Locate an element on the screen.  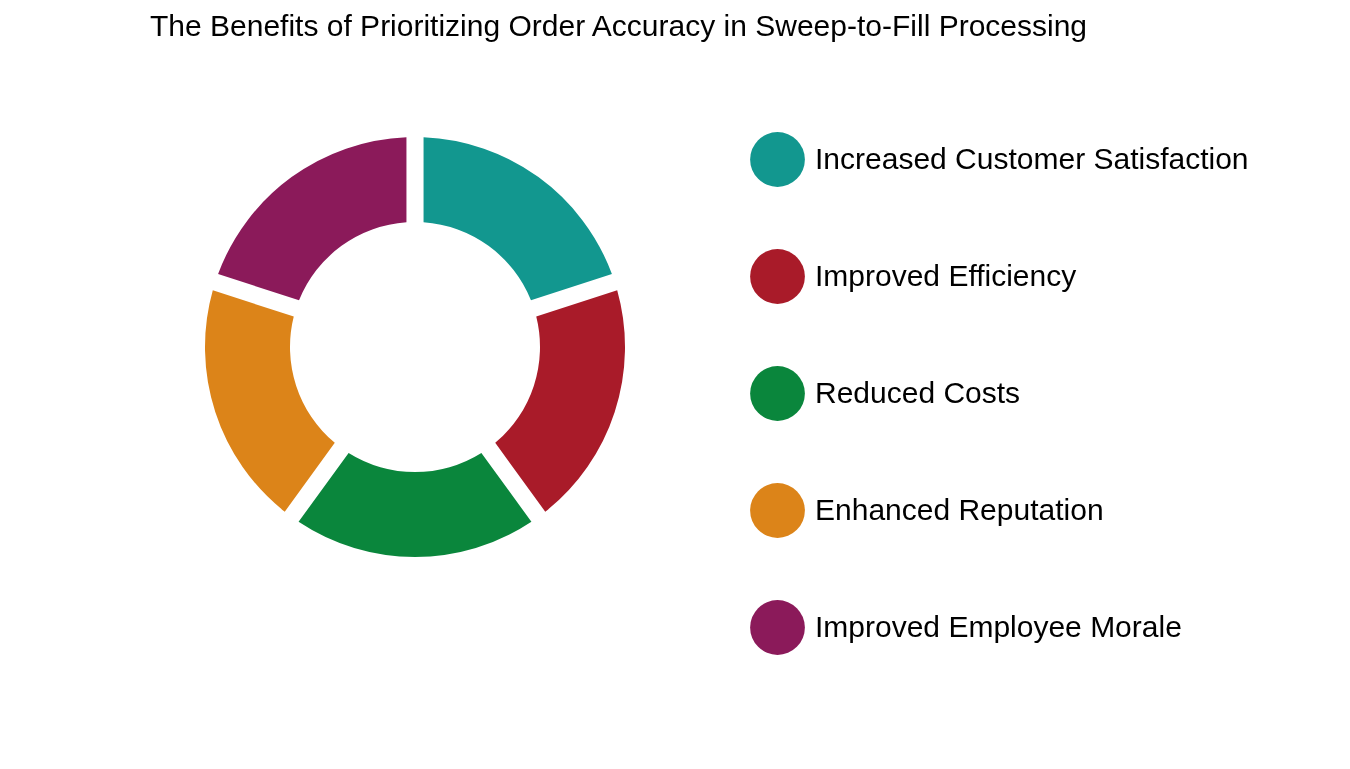
legend-label: Reduced Costs is located at coordinates (918, 392).